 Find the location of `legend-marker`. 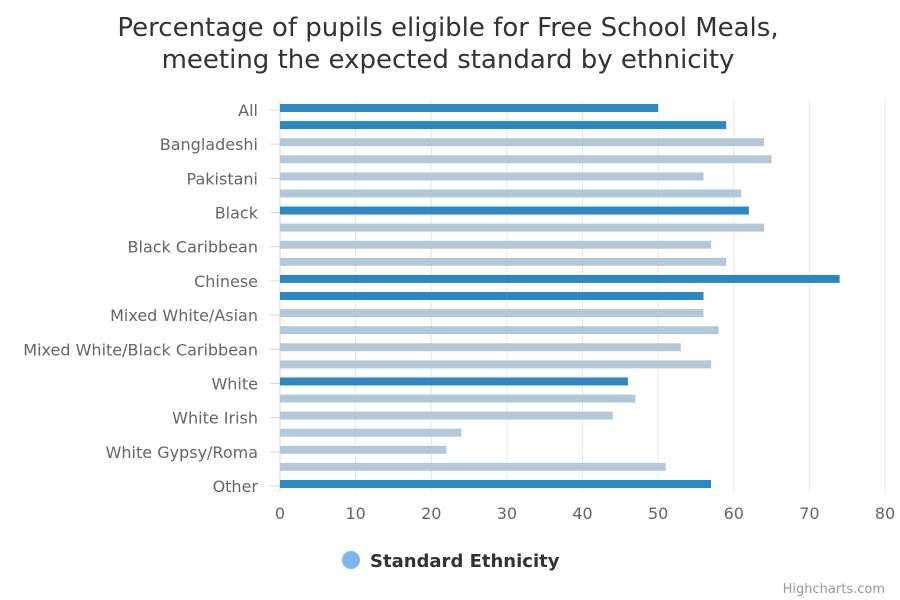

legend-marker is located at coordinates (351, 560).